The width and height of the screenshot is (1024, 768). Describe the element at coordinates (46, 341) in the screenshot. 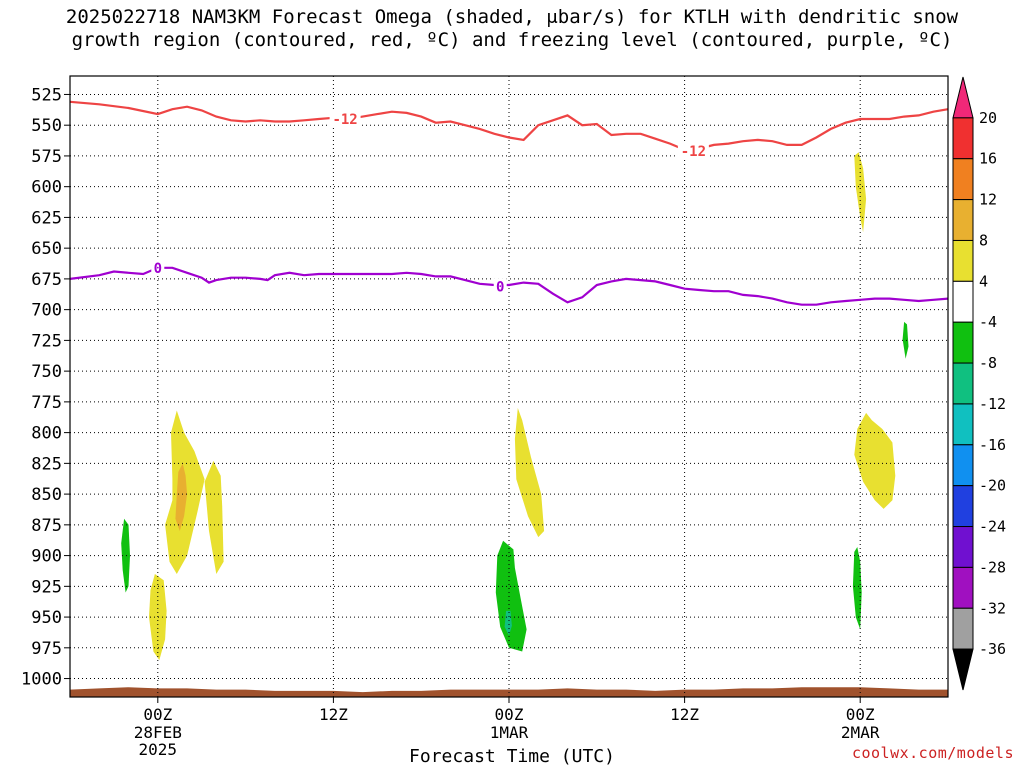

I see `y-tick-label: 725` at that location.